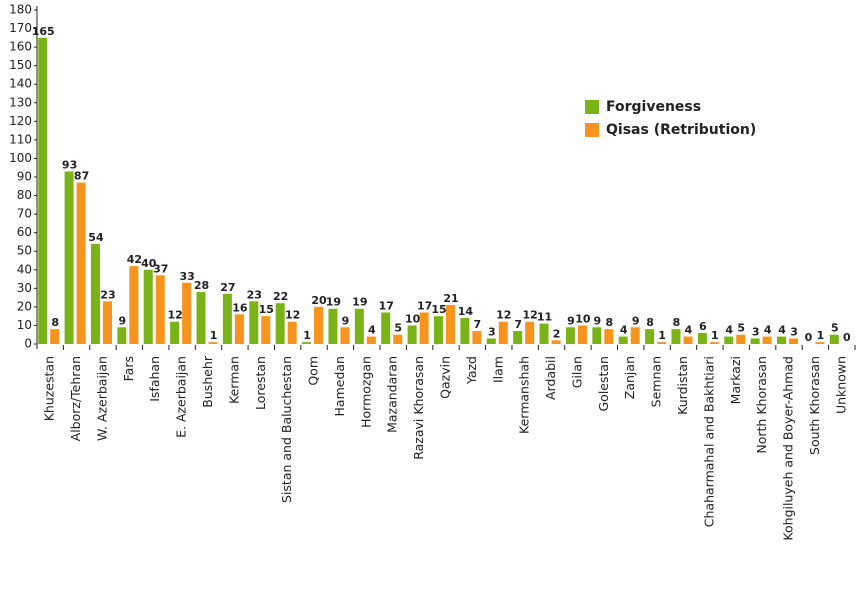 The image size is (860, 602). I want to click on value-label: 19, so click(333, 302).